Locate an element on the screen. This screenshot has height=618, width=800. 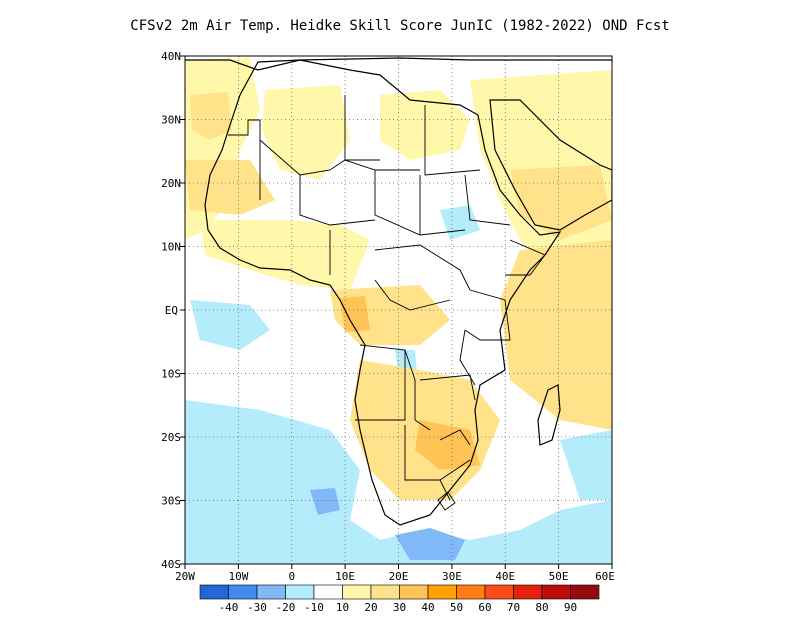
shade-south-blue-dark is located at coordinates (430, 544).